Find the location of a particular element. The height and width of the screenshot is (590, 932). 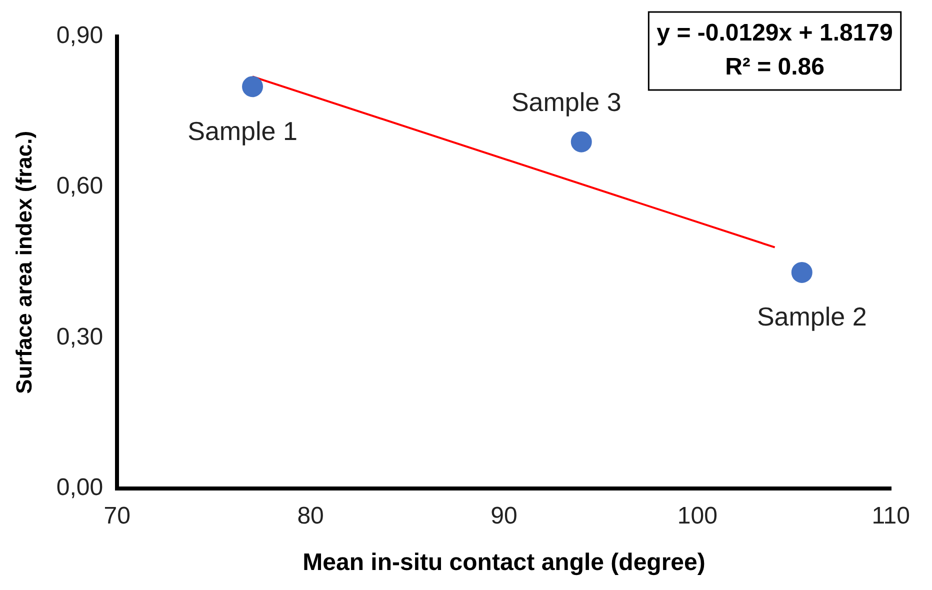

y-tick-label: 0,00 is located at coordinates (80, 488).